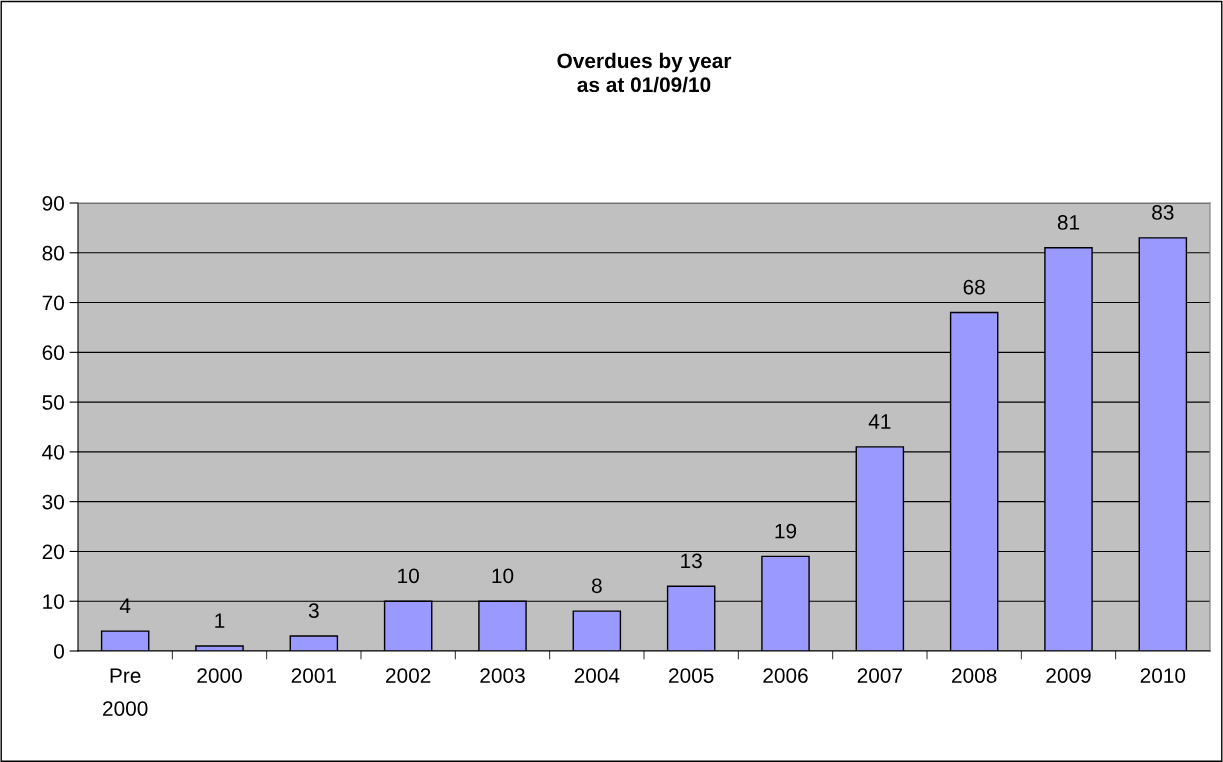 Image resolution: width=1223 pixels, height=762 pixels. What do you see at coordinates (313, 611) in the screenshot?
I see `data-label: 3` at bounding box center [313, 611].